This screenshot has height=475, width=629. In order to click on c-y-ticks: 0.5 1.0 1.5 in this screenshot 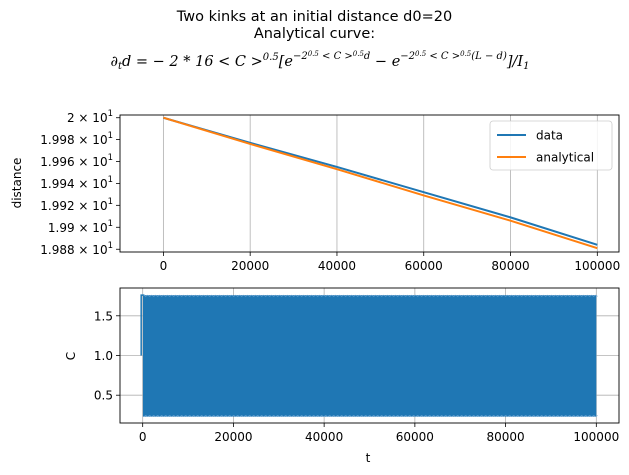, I will do `click(107, 356)`.